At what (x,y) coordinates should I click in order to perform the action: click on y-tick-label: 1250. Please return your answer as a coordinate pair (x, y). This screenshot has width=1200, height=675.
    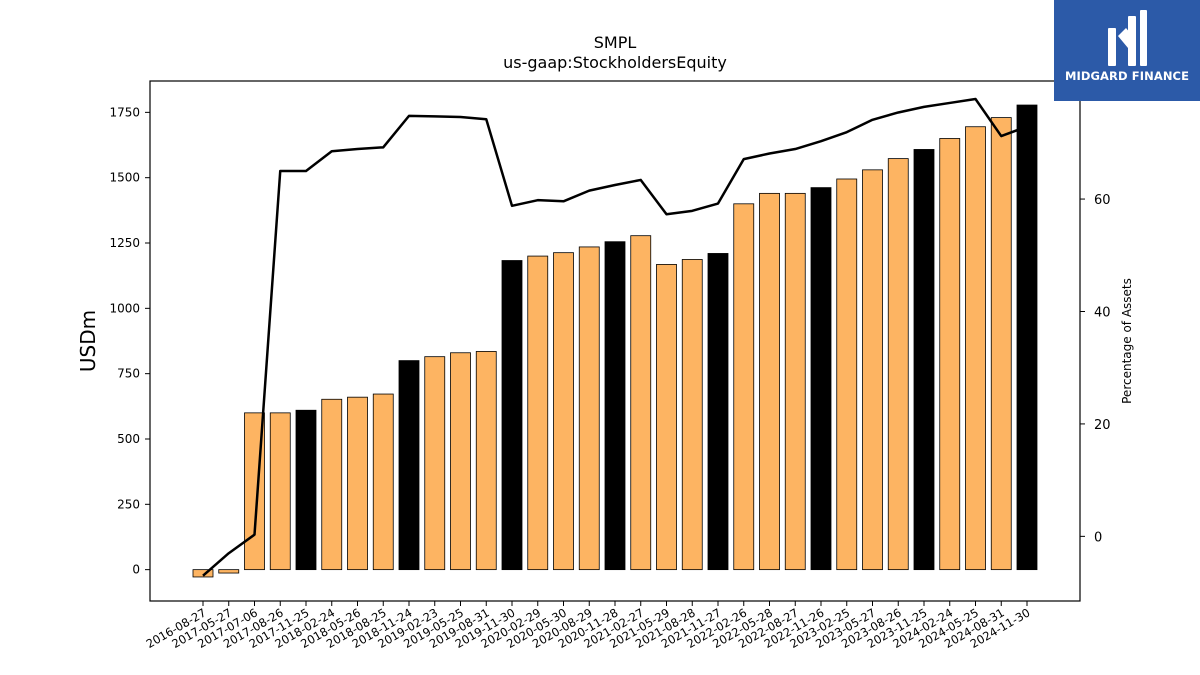
    Looking at the image, I should click on (124, 243).